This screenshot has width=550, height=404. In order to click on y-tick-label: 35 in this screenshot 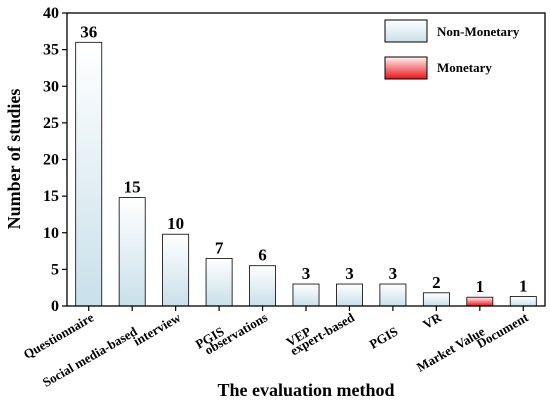, I will do `click(51, 50)`.